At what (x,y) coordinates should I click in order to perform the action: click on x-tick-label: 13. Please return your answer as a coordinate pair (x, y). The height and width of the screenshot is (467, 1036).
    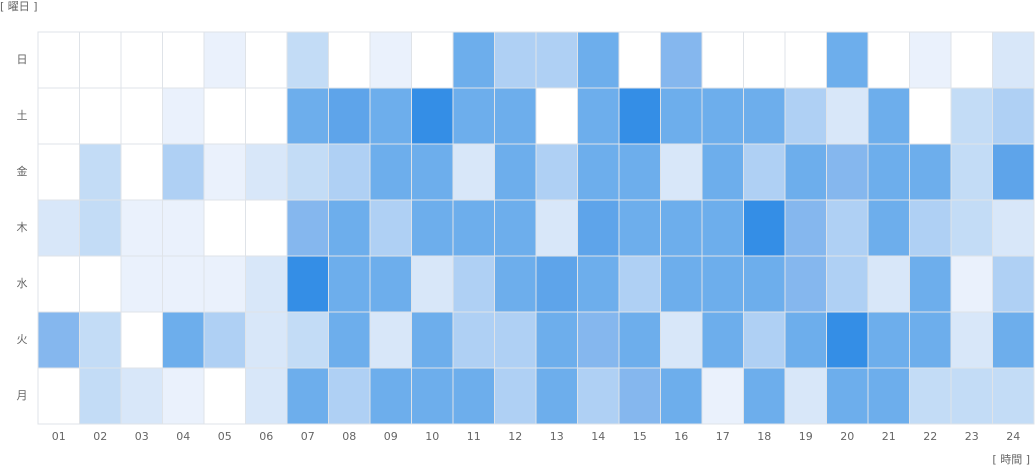
    Looking at the image, I should click on (557, 436).